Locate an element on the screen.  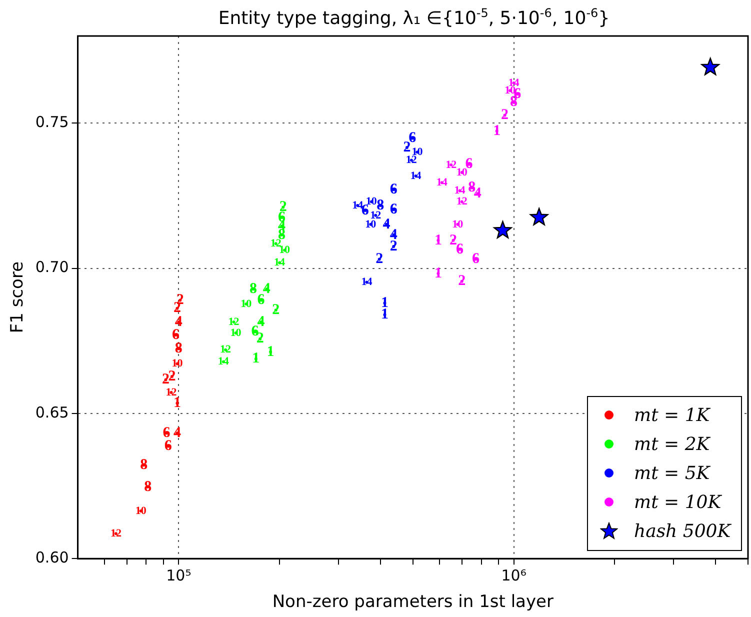
legend-label: hash 500K is located at coordinates (682, 531).